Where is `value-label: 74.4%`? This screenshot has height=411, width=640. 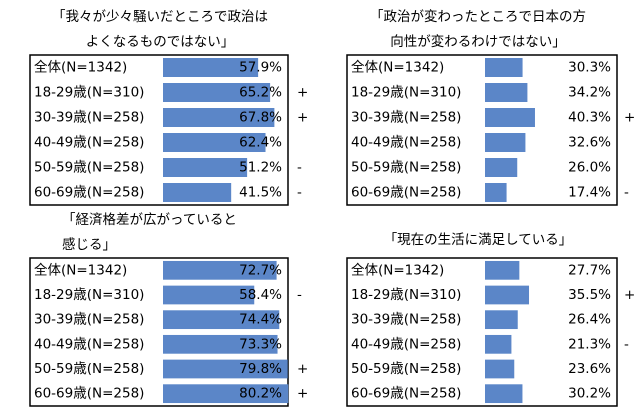 value-label: 74.4% is located at coordinates (260, 320).